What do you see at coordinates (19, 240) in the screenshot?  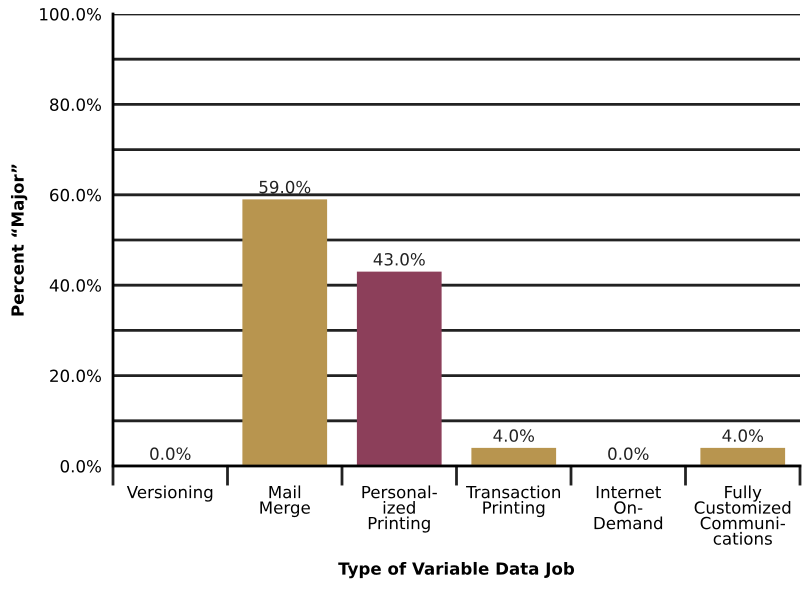 I see `y-axis-title: Percent “Major”` at bounding box center [19, 240].